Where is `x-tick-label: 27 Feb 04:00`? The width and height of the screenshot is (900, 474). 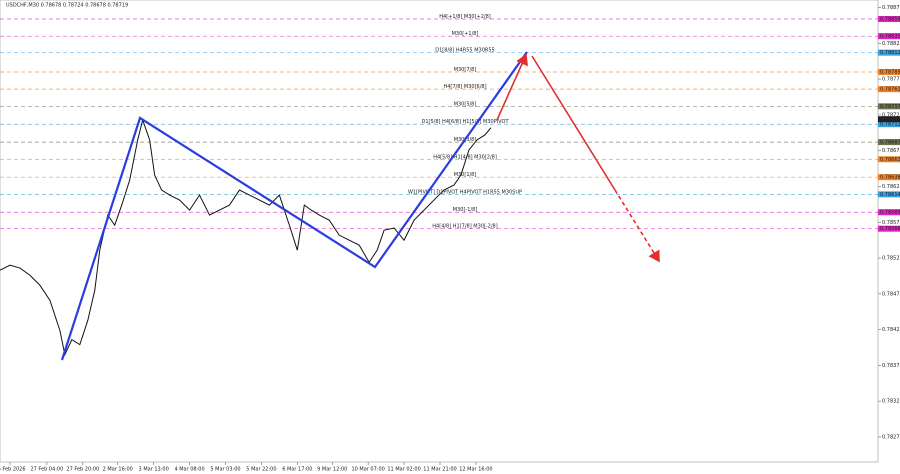
x-tick-label: 27 Feb 04:00 is located at coordinates (46, 470).